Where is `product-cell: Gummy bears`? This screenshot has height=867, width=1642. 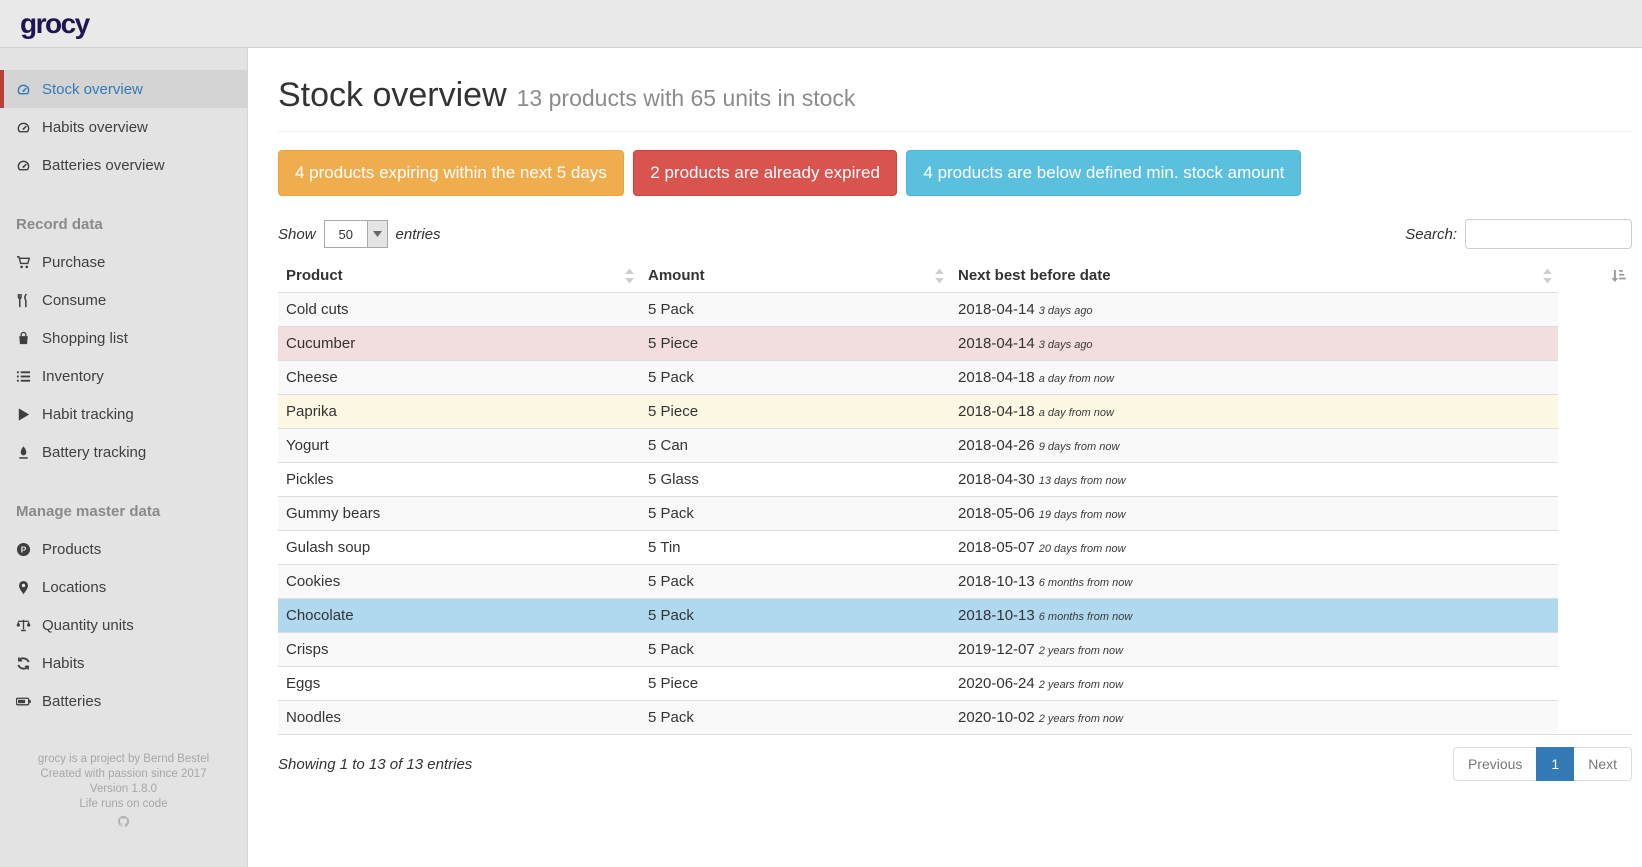 product-cell: Gummy bears is located at coordinates (459, 513).